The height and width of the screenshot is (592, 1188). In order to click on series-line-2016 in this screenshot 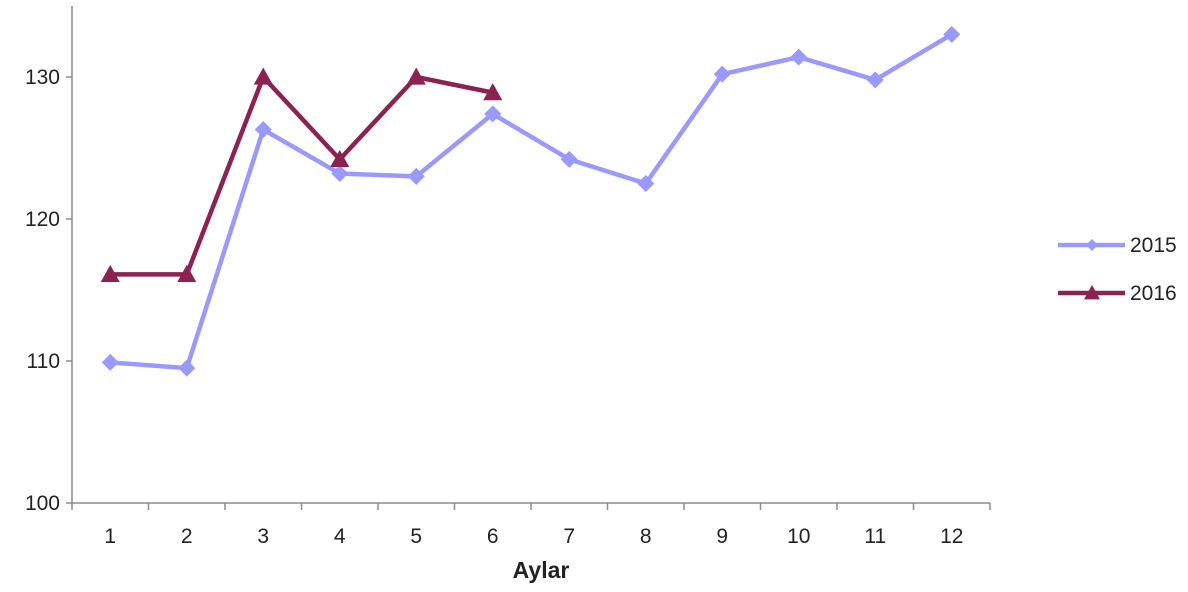, I will do `click(301, 175)`.